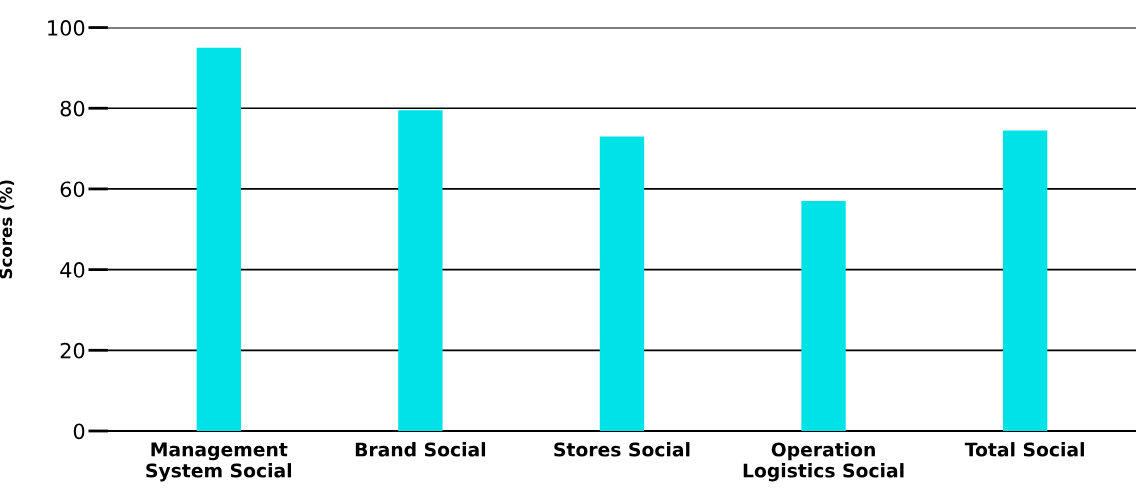 The image size is (1136, 492). What do you see at coordinates (1024, 449) in the screenshot?
I see `x-tick-label: Total Social` at bounding box center [1024, 449].